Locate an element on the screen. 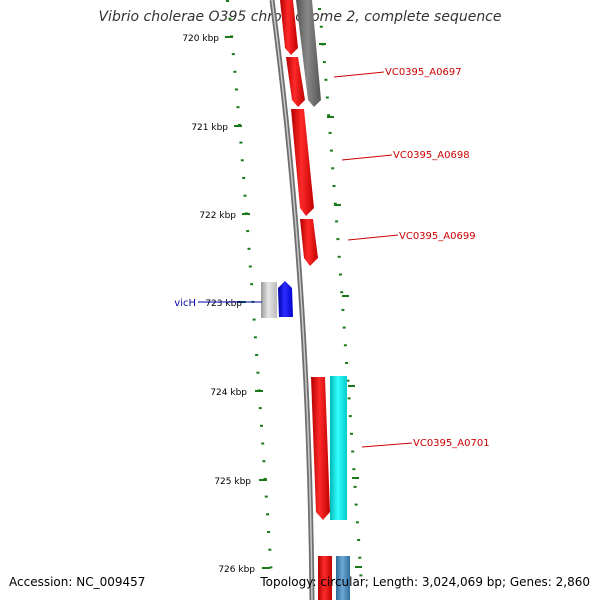 Image resolution: width=600 pixels, height=600 pixels. gene-a0697 is located at coordinates (295, 82).